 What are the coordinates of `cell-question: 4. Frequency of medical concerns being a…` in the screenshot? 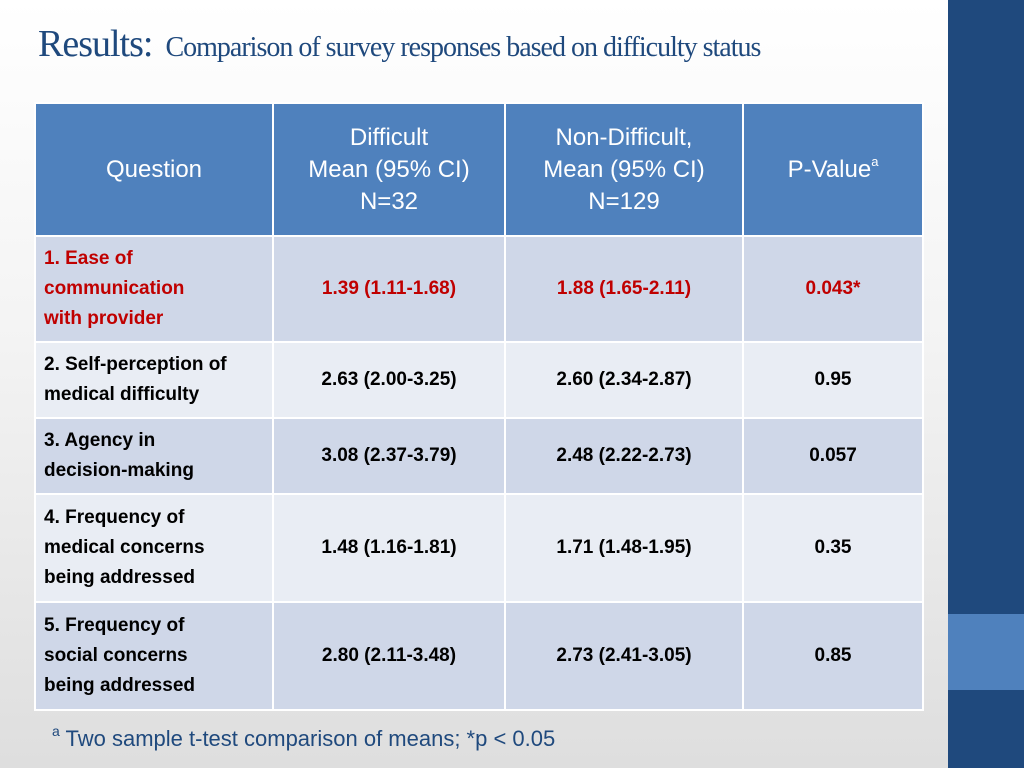 It's located at (154, 548).